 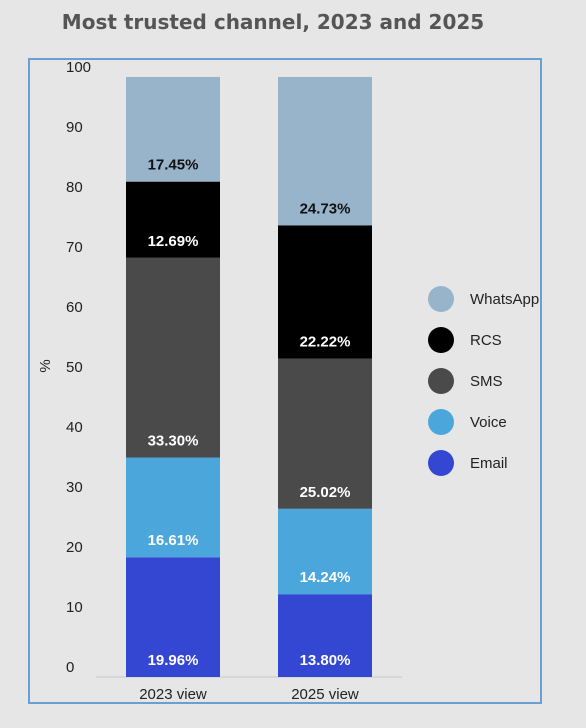 I want to click on legend-swatch-email, so click(x=441, y=463).